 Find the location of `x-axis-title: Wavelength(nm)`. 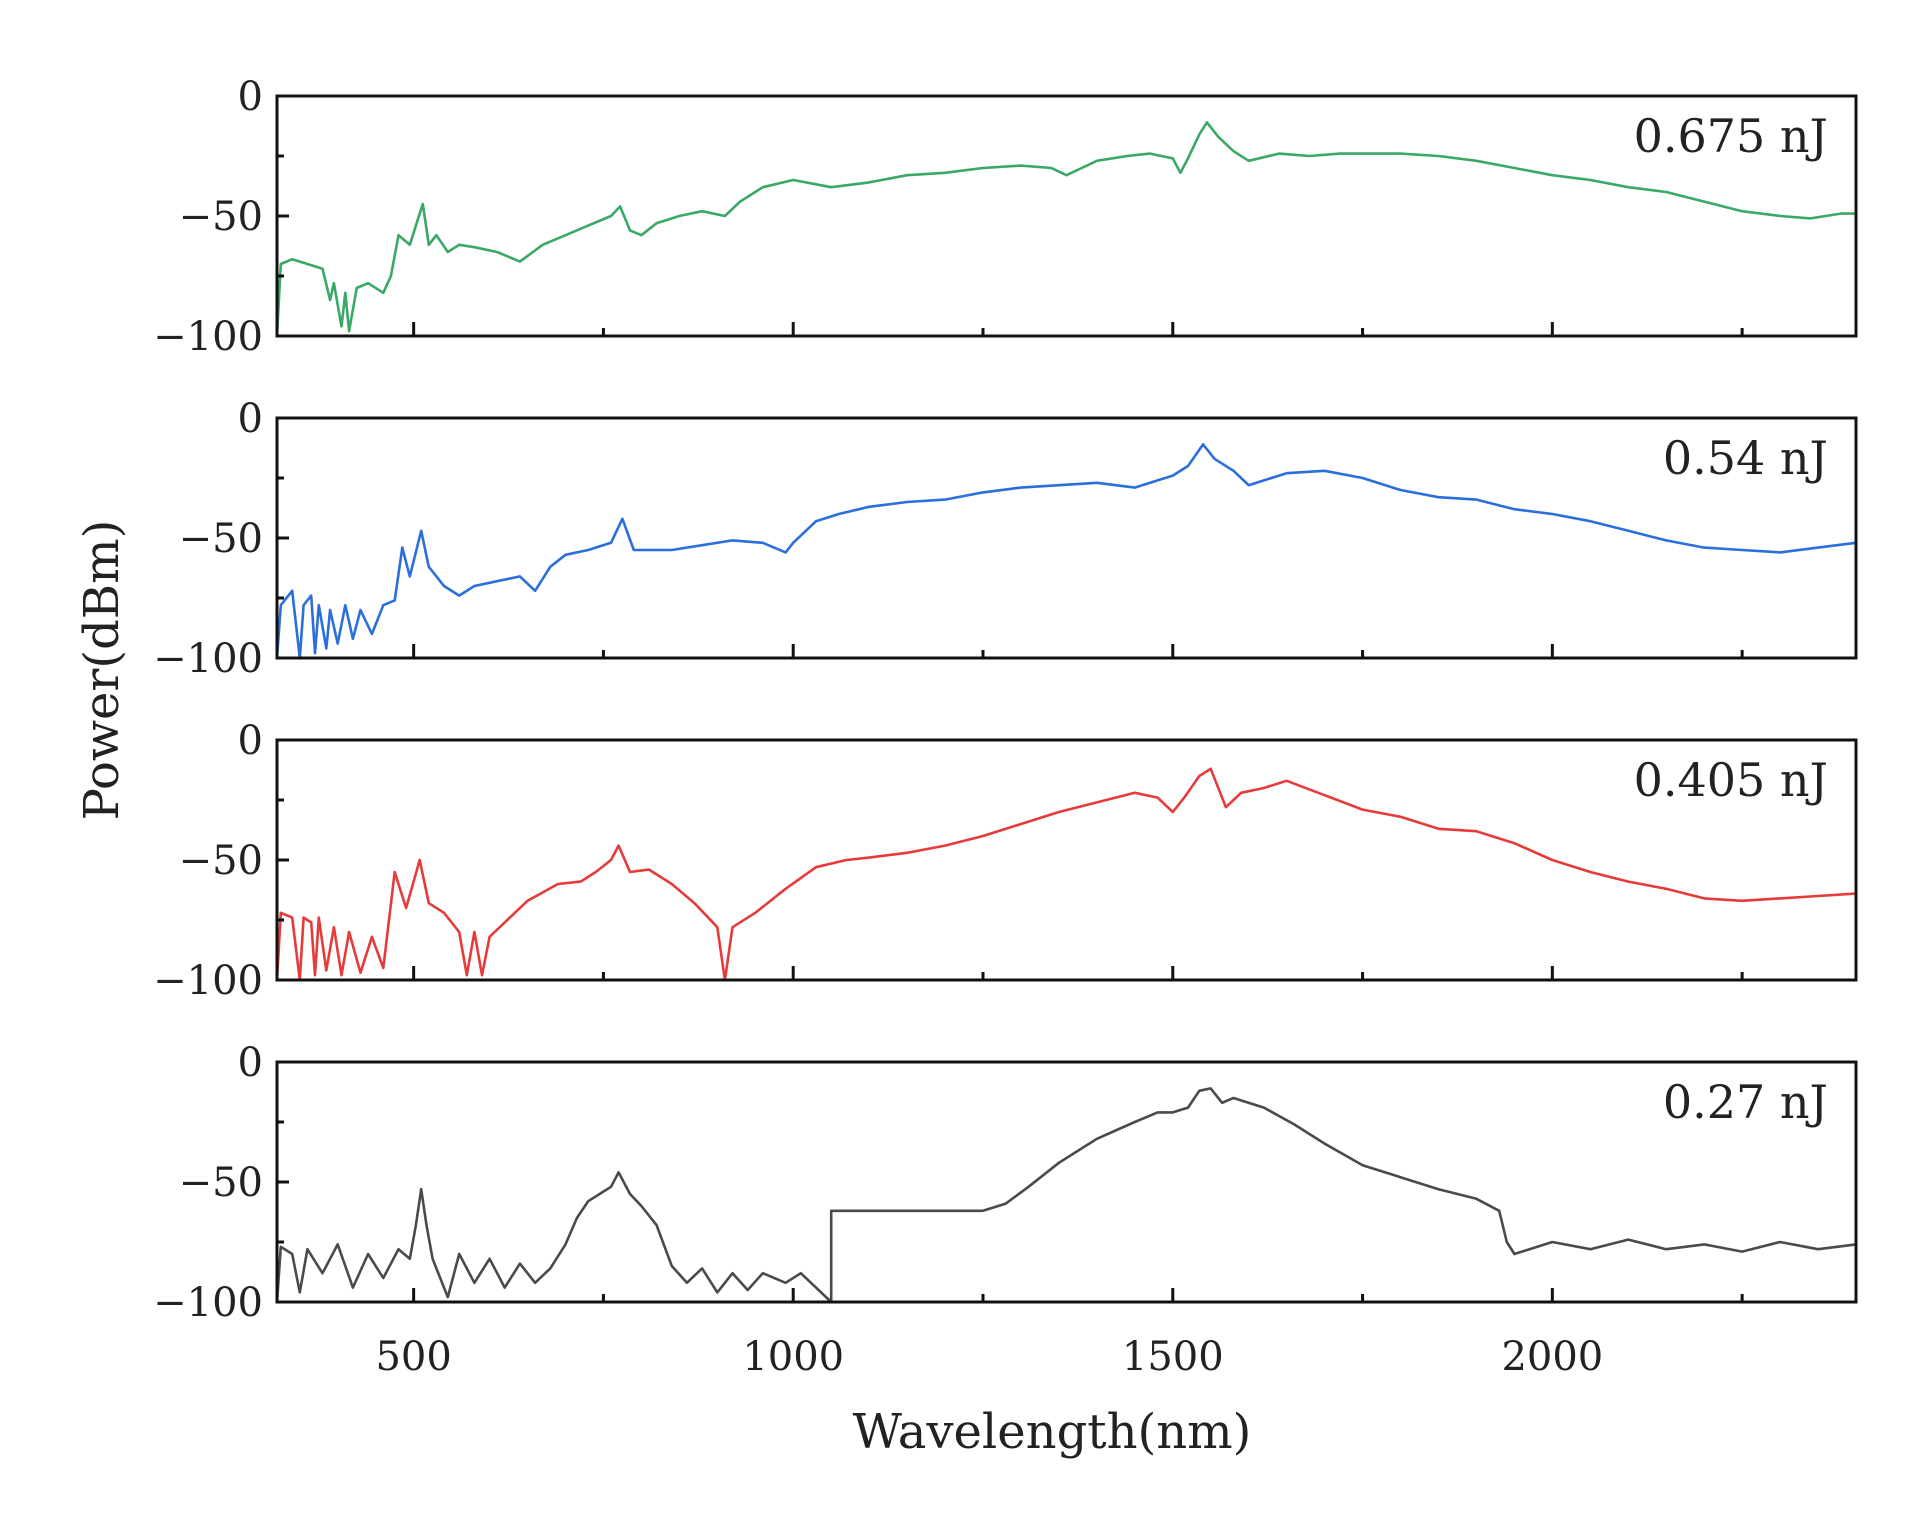

x-axis-title: Wavelength(nm) is located at coordinates (1052, 1432).